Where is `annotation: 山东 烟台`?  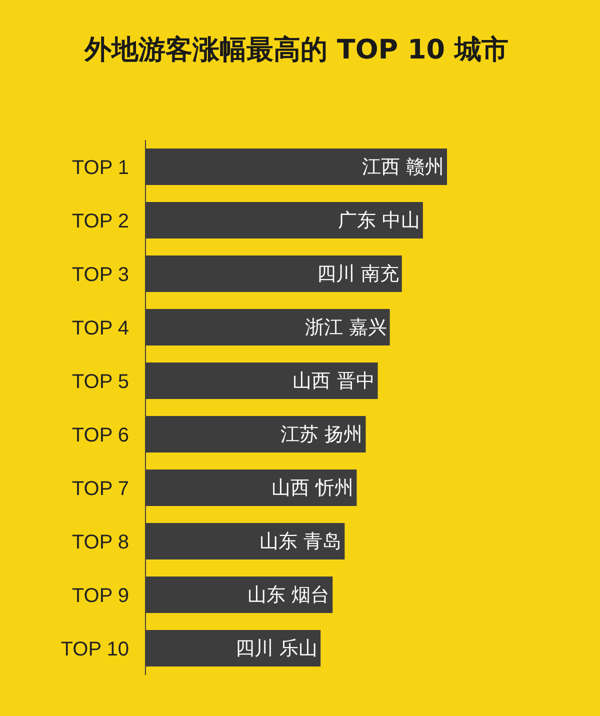 annotation: 山东 烟台 is located at coordinates (289, 595).